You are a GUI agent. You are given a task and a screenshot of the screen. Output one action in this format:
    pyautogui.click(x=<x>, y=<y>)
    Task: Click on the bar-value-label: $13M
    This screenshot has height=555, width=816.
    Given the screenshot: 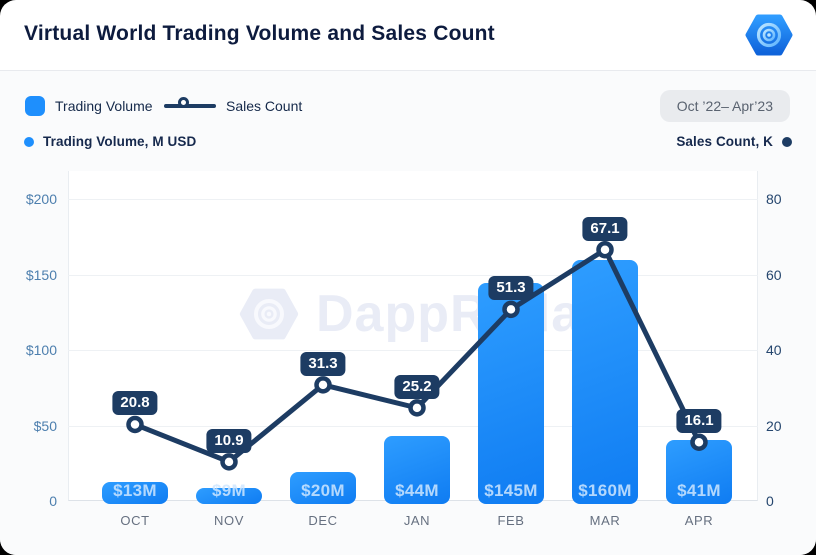 What is the action you would take?
    pyautogui.click(x=135, y=490)
    